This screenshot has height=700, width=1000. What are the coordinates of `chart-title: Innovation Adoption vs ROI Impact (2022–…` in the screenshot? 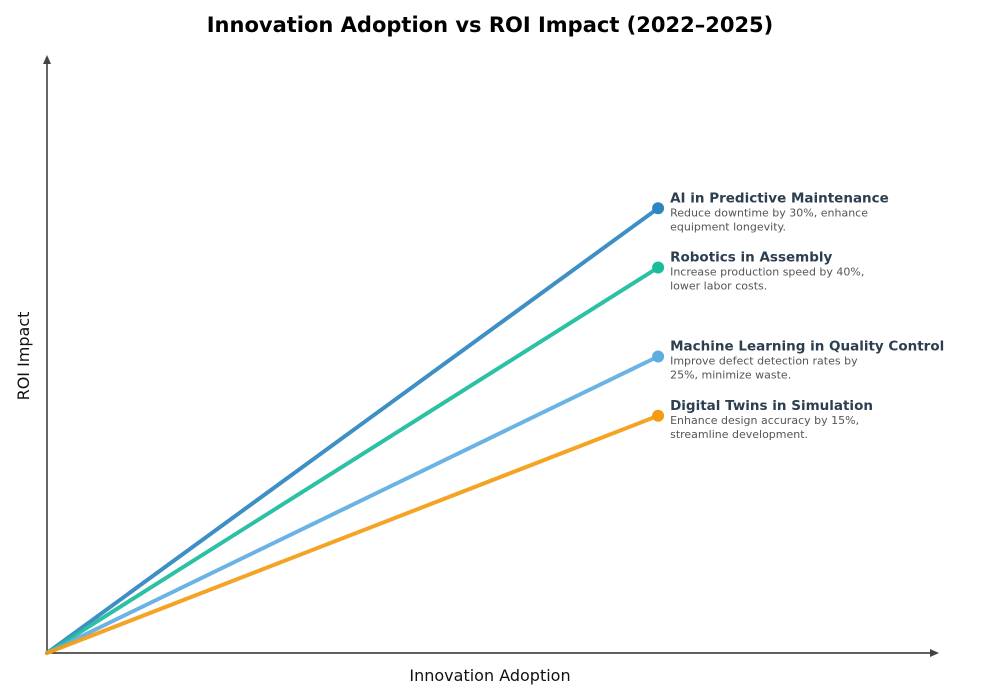 It's located at (490, 25).